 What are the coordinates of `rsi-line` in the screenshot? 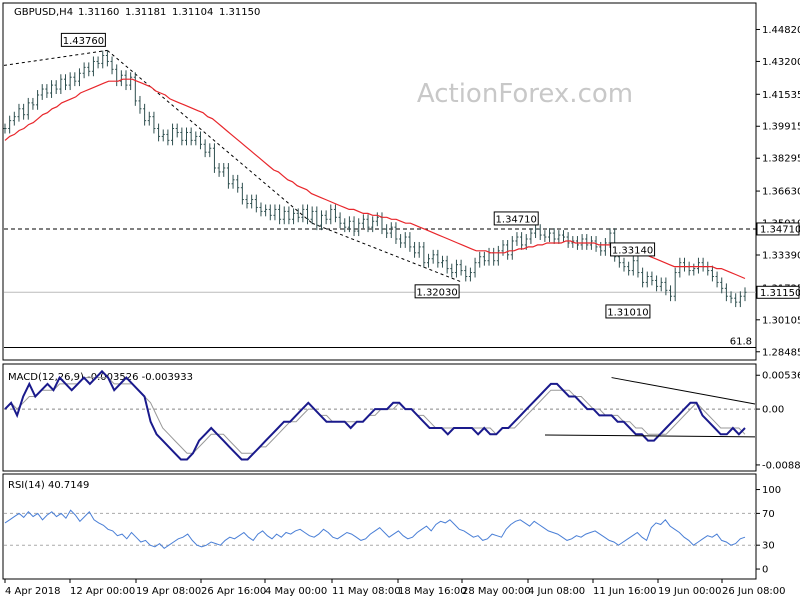 It's located at (375, 529).